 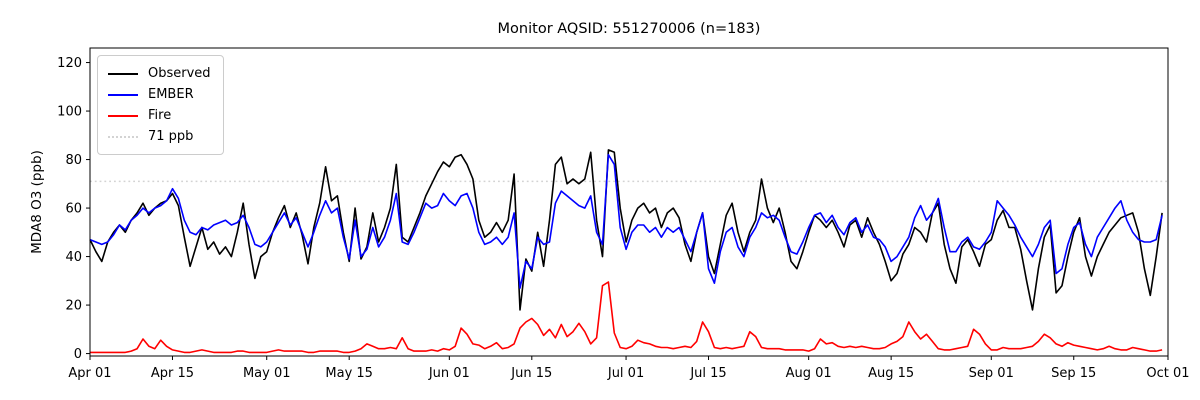 I want to click on y-tick-label: 40, so click(x=73, y=257).